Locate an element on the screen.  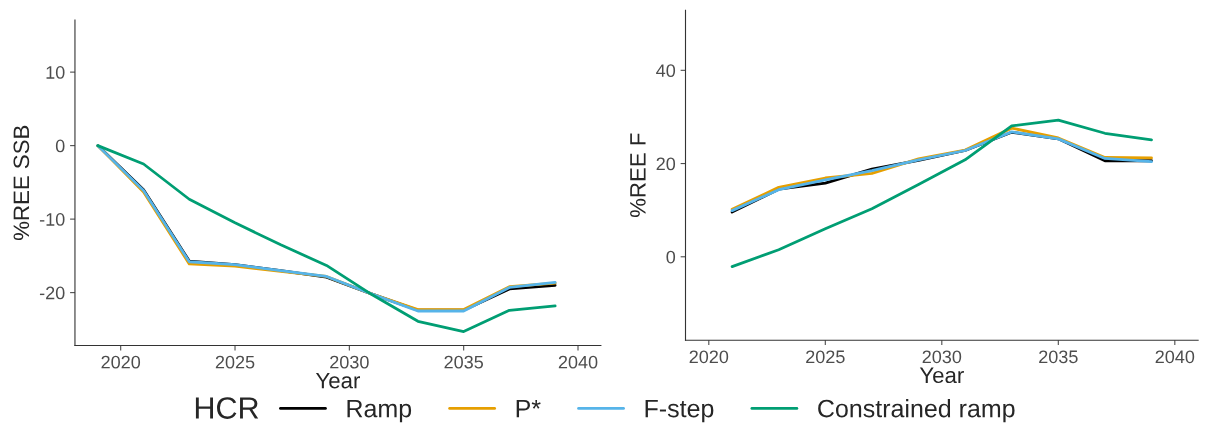
legend-label: F-step is located at coordinates (679, 411).